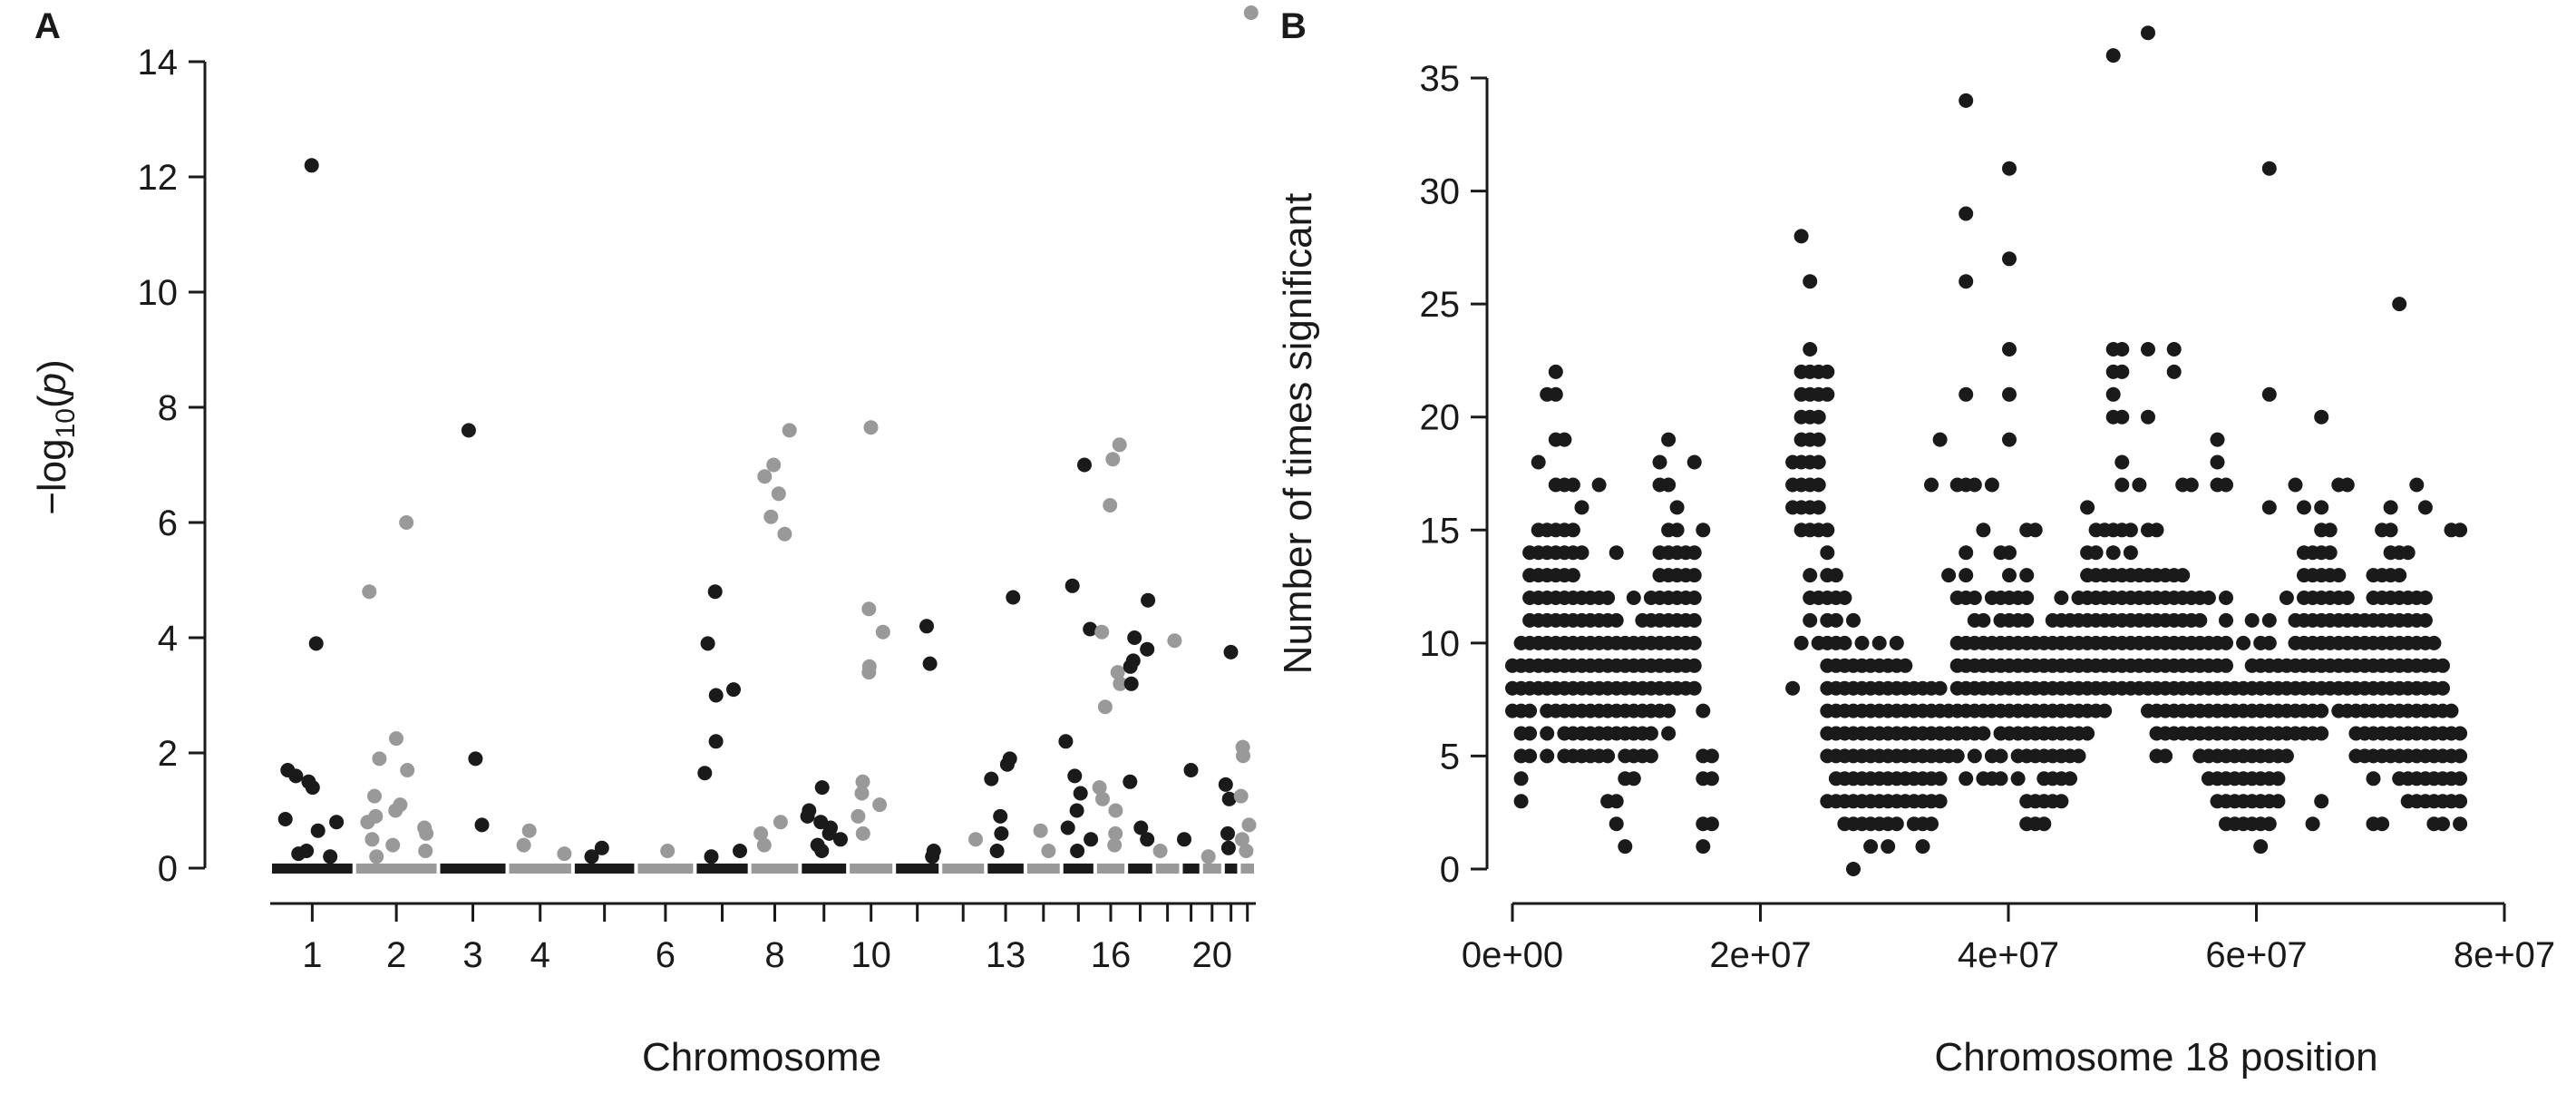 Image resolution: width=2576 pixels, height=1094 pixels. Describe the element at coordinates (158, 63) in the screenshot. I see `panel-a-ytick-label: 14` at that location.